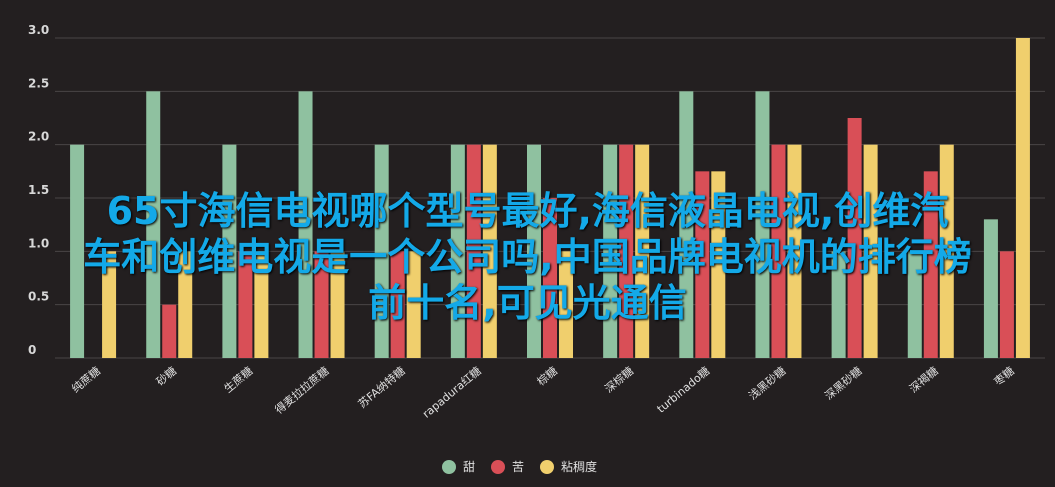  What do you see at coordinates (579, 466) in the screenshot?
I see `legend-label: 粘稠度` at bounding box center [579, 466].